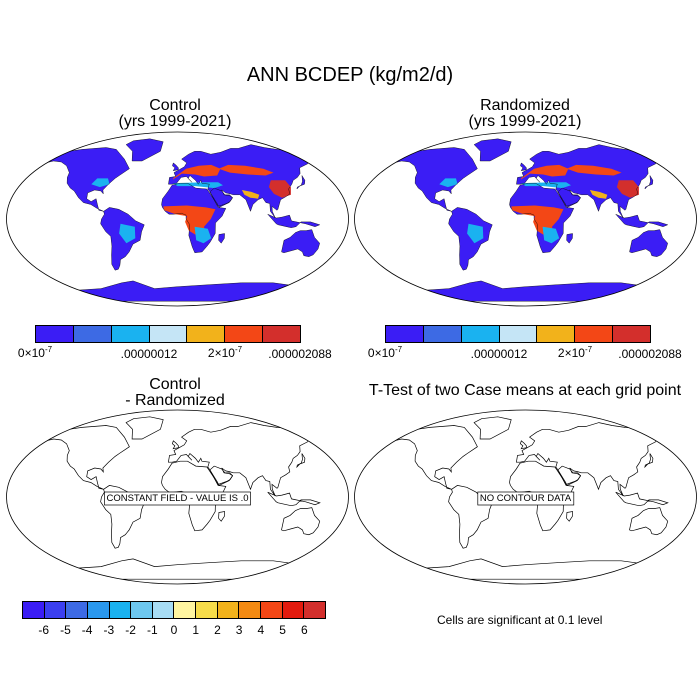  I want to click on map-diff-land-australia, so click(301, 521).